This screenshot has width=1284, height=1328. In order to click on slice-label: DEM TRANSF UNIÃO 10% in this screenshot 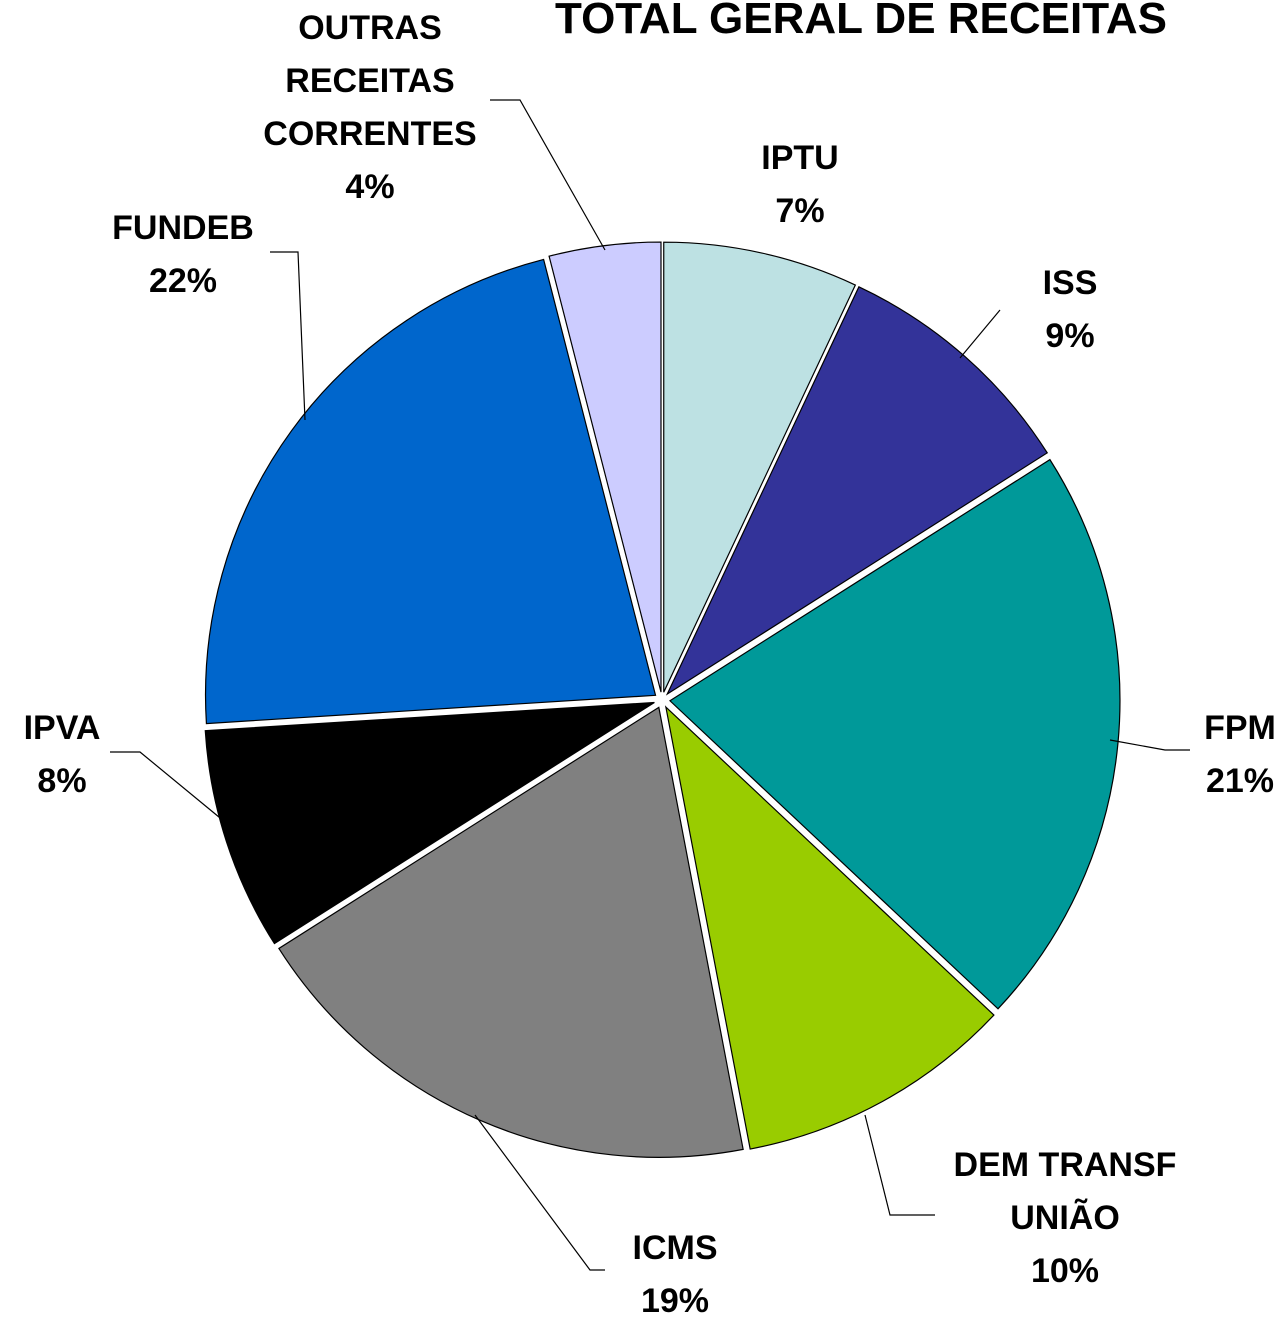, I will do `click(1065, 1218)`.